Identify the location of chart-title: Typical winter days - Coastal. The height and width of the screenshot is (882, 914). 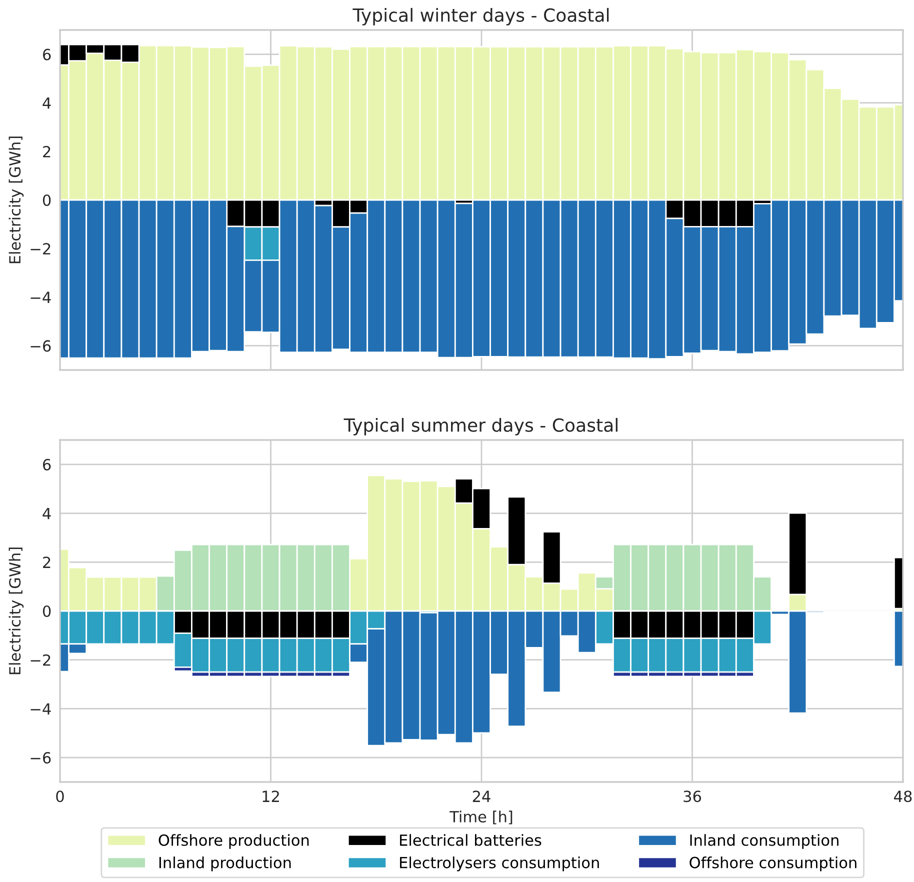
(480, 17).